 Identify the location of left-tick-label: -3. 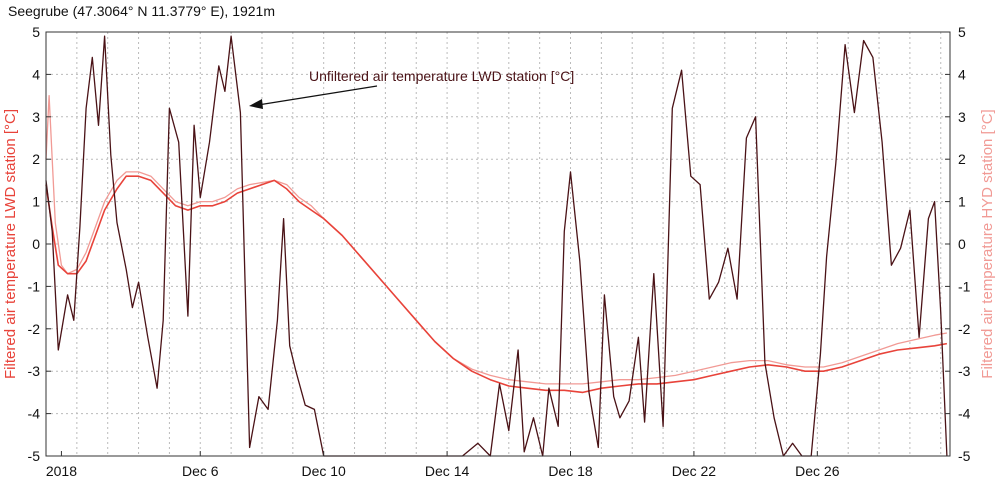
(34, 371).